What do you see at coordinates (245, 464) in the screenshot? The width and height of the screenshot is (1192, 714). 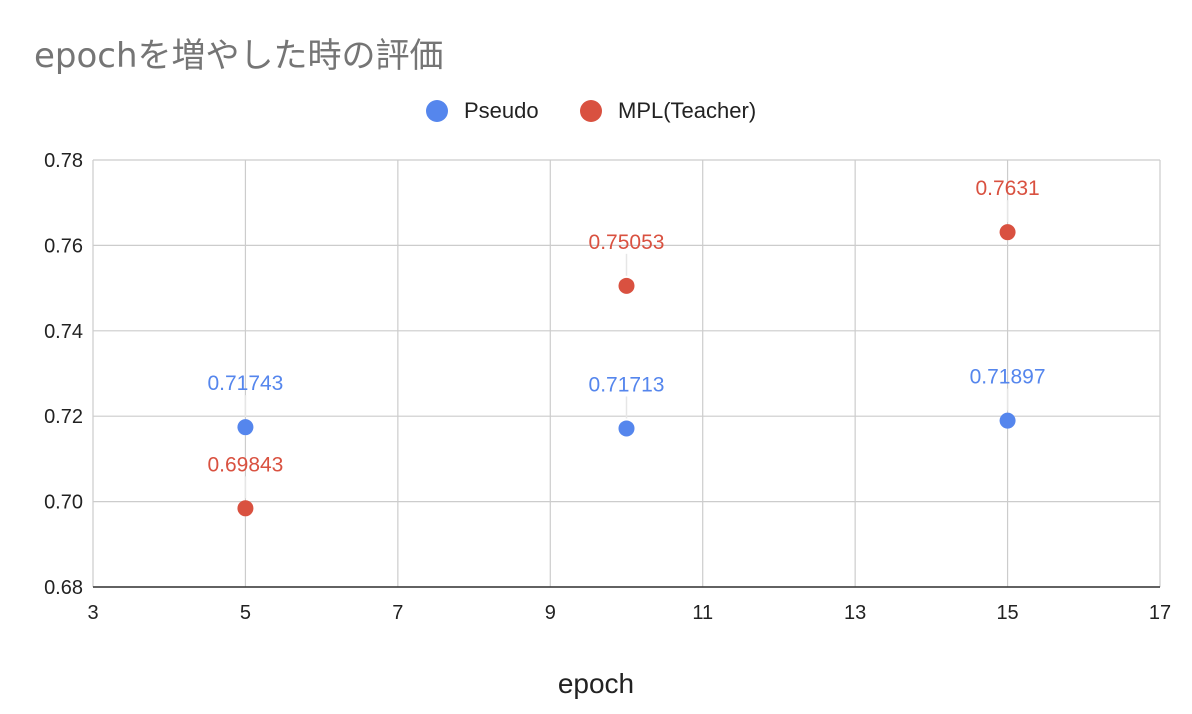 I see `data-label-mpl-teacher: 0.69843` at bounding box center [245, 464].